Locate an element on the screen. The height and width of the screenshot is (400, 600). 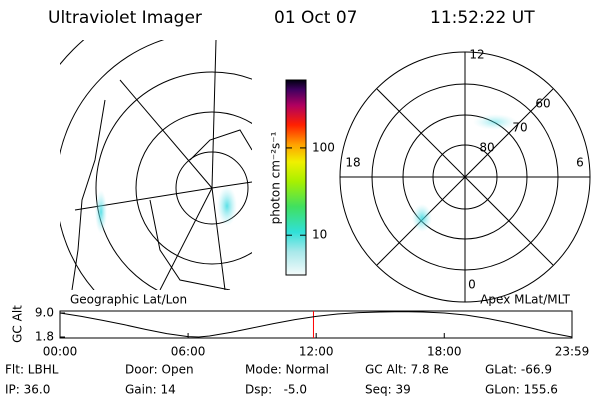
mlt-label: 6 is located at coordinates (580, 163).